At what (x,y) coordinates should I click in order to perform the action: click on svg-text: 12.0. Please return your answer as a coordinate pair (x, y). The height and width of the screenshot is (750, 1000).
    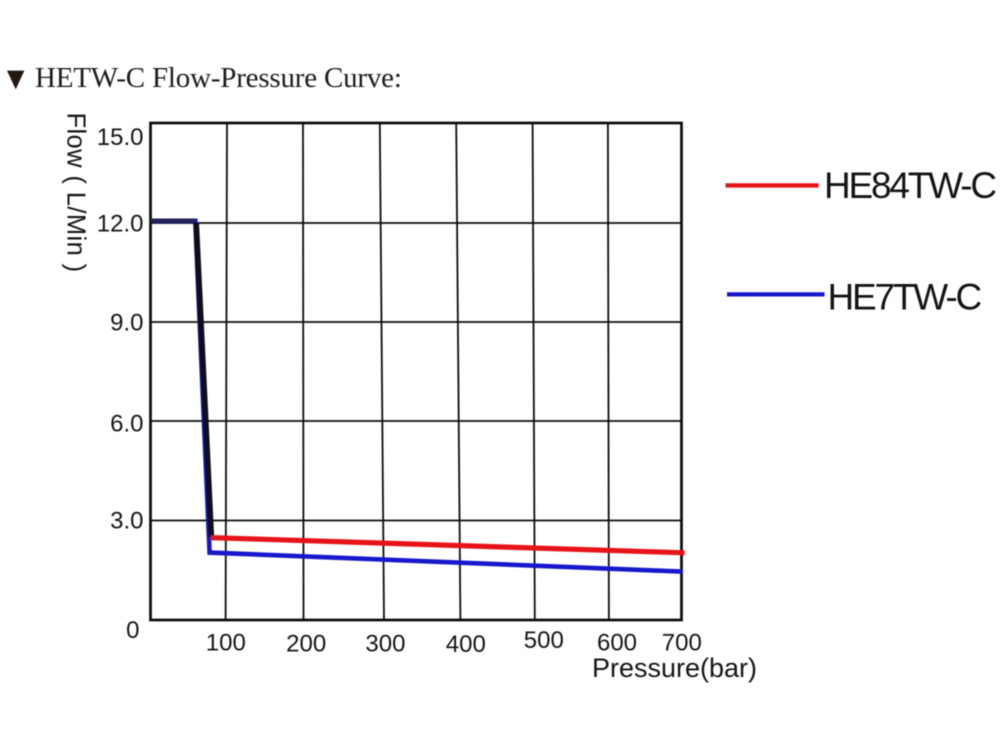
    Looking at the image, I should click on (120, 224).